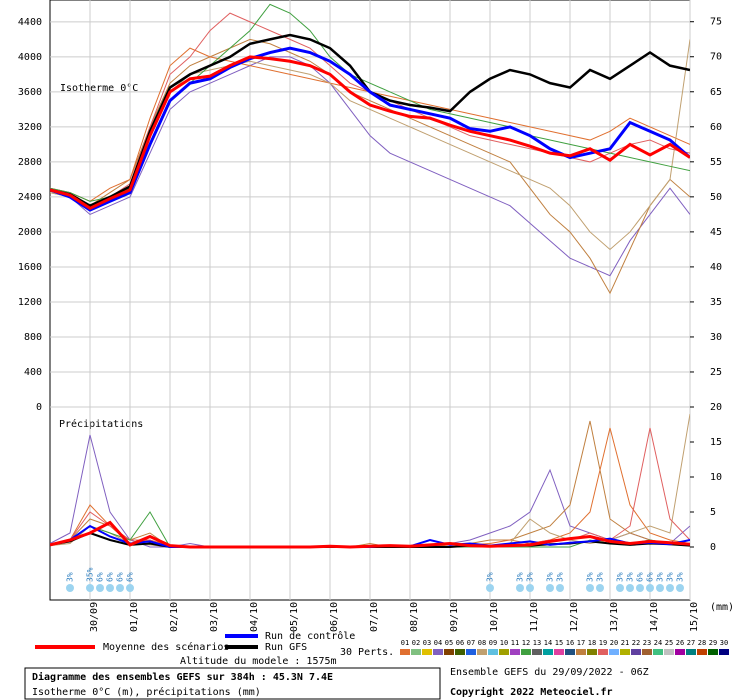 This screenshot has height=700, width=740. I want to click on member-label: 08, so click(482, 643).